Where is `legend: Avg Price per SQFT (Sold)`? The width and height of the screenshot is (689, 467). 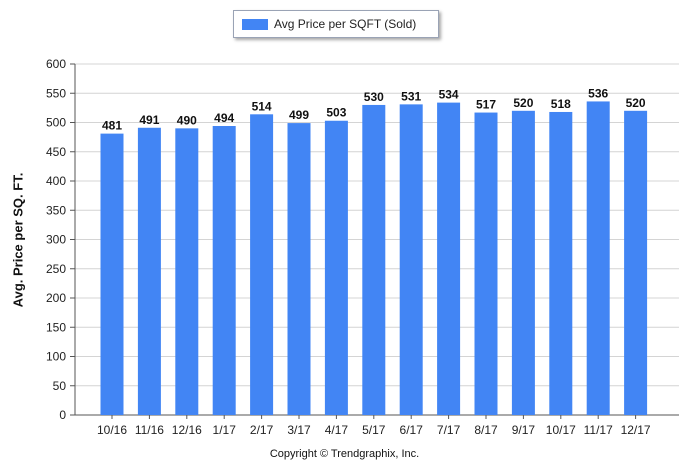
legend: Avg Price per SQFT (Sold) is located at coordinates (336, 24).